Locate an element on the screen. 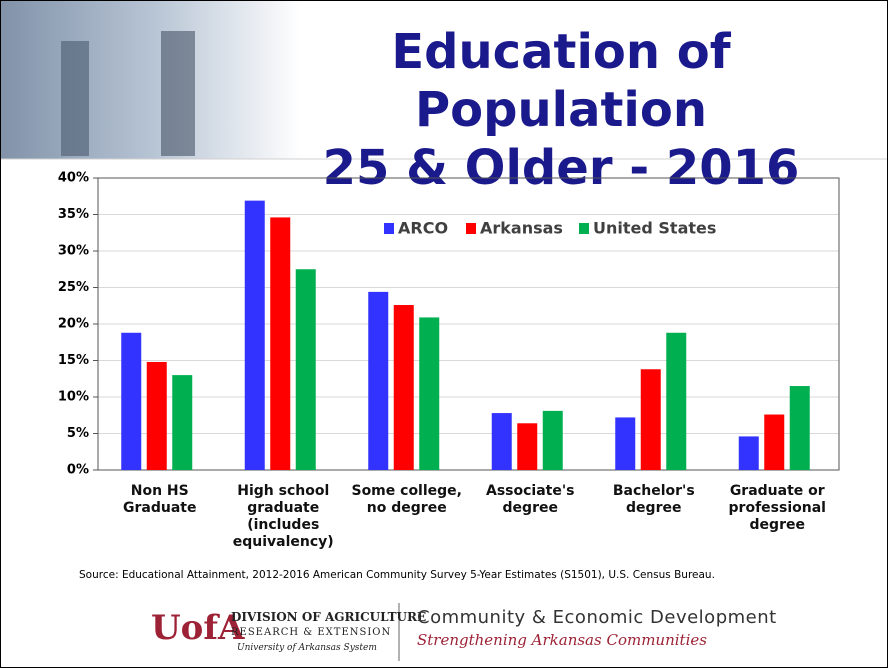 The height and width of the screenshot is (668, 888). y-tick-label: 20% is located at coordinates (73, 324).